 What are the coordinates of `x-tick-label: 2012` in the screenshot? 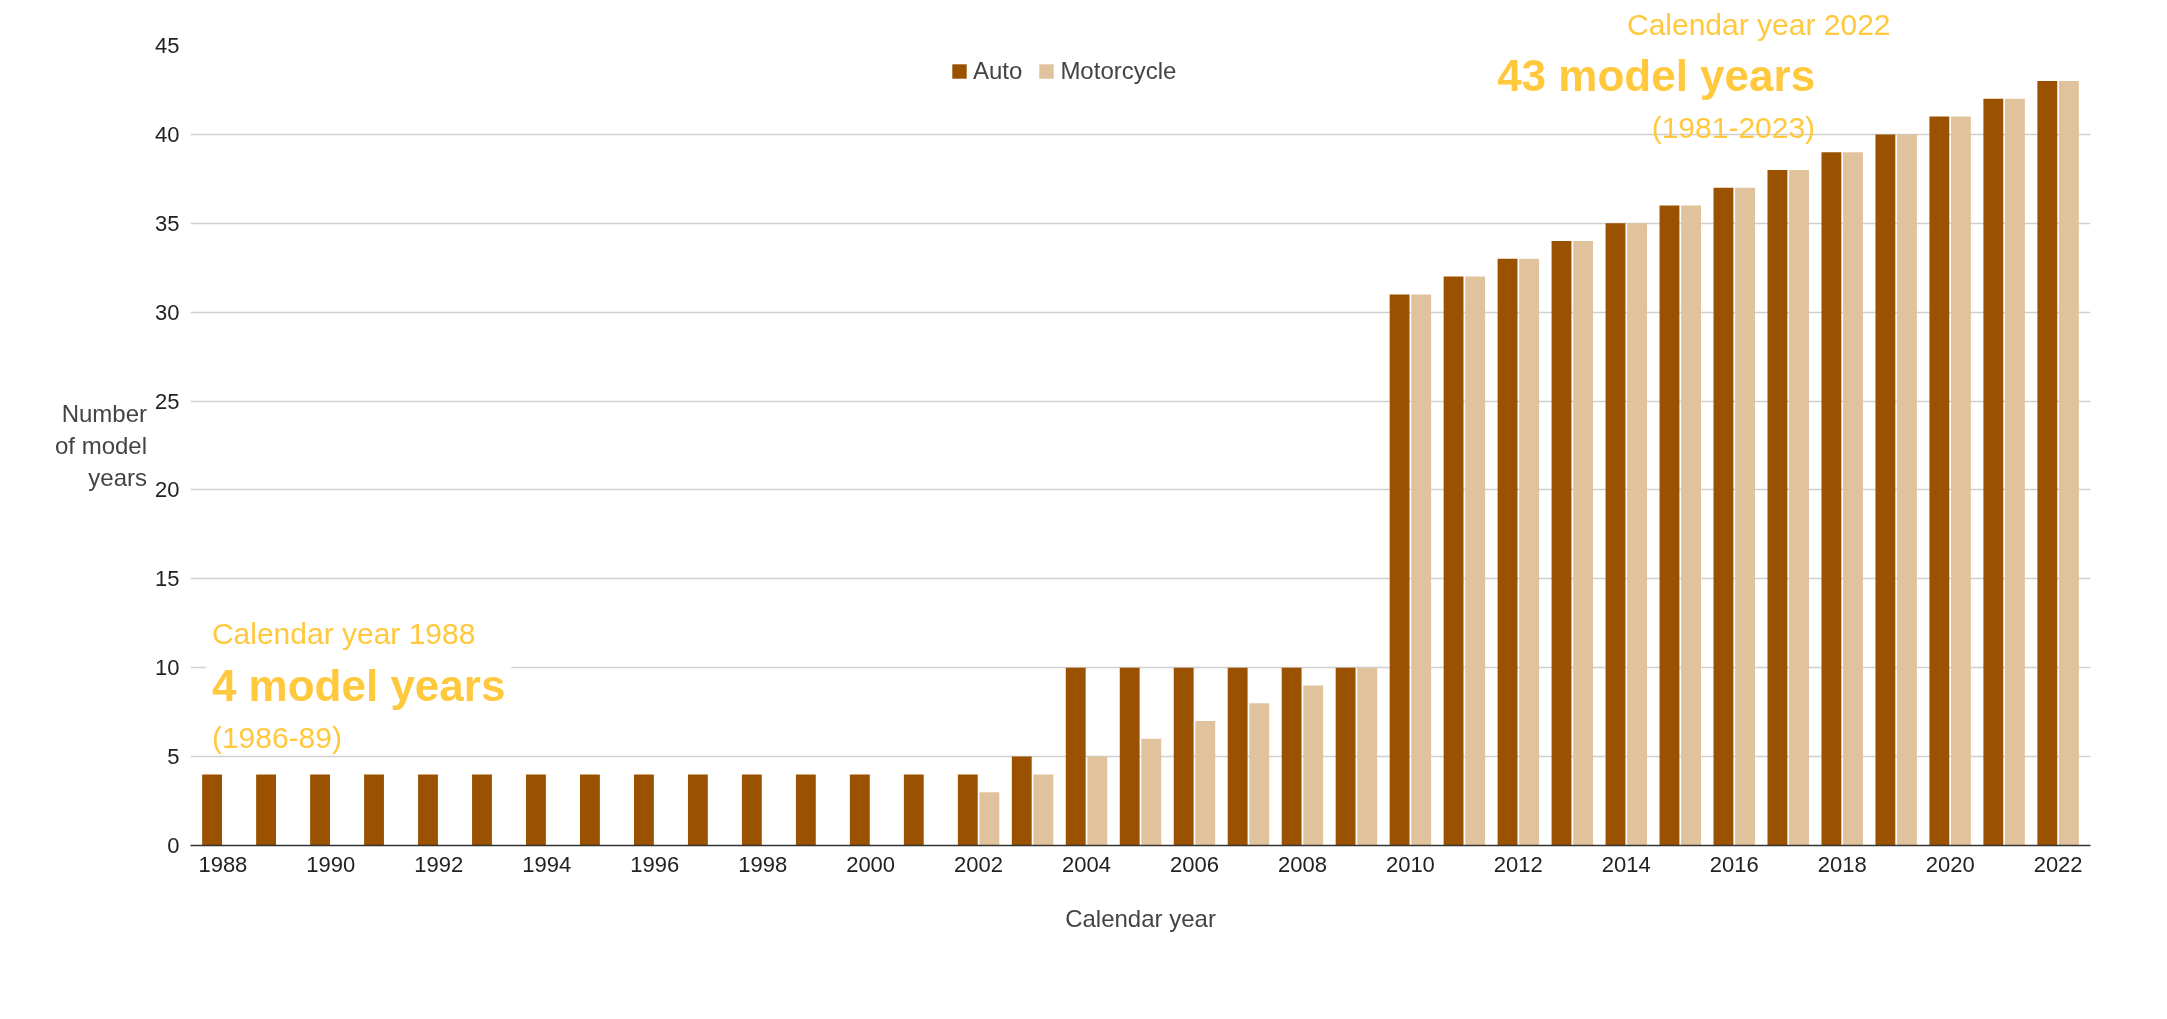 It's located at (1518, 864).